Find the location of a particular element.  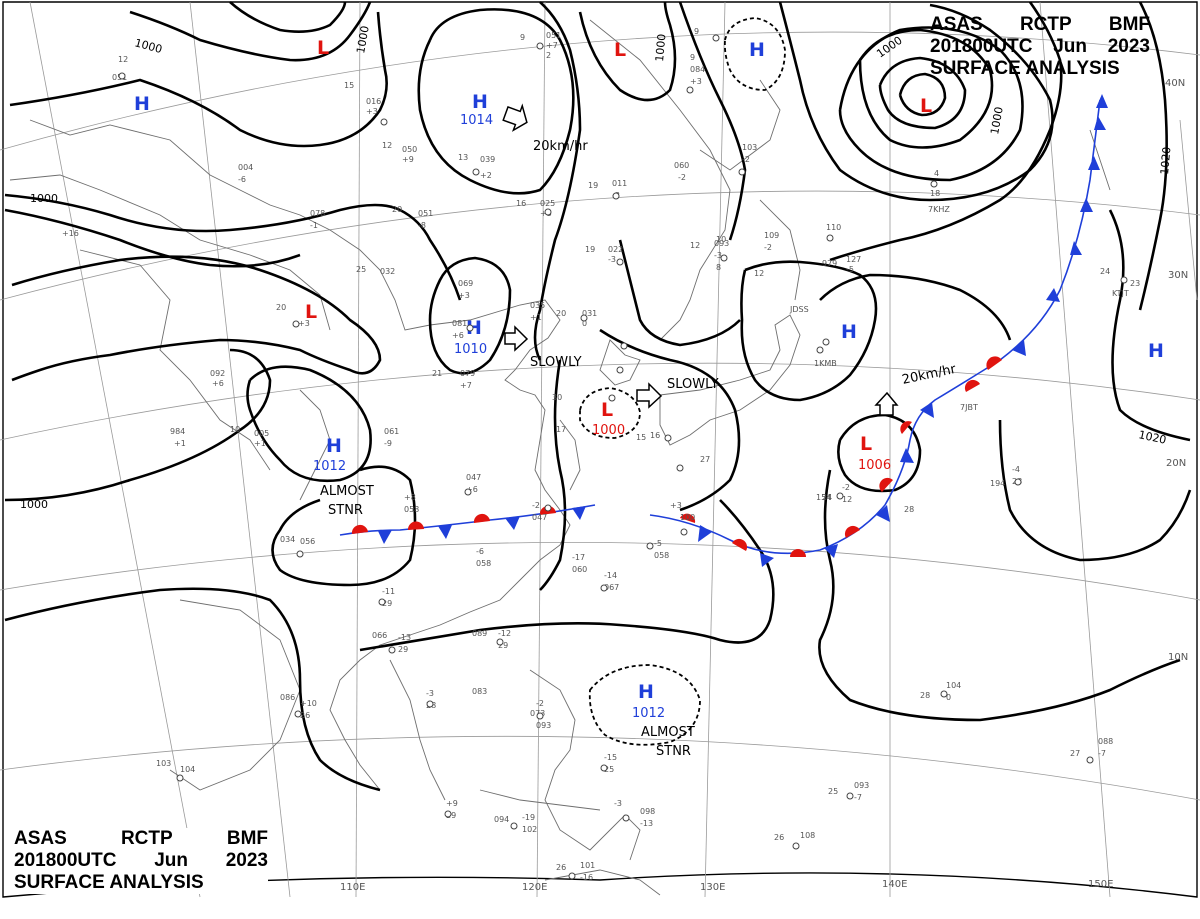

station-value: -14 is located at coordinates (610, 575).